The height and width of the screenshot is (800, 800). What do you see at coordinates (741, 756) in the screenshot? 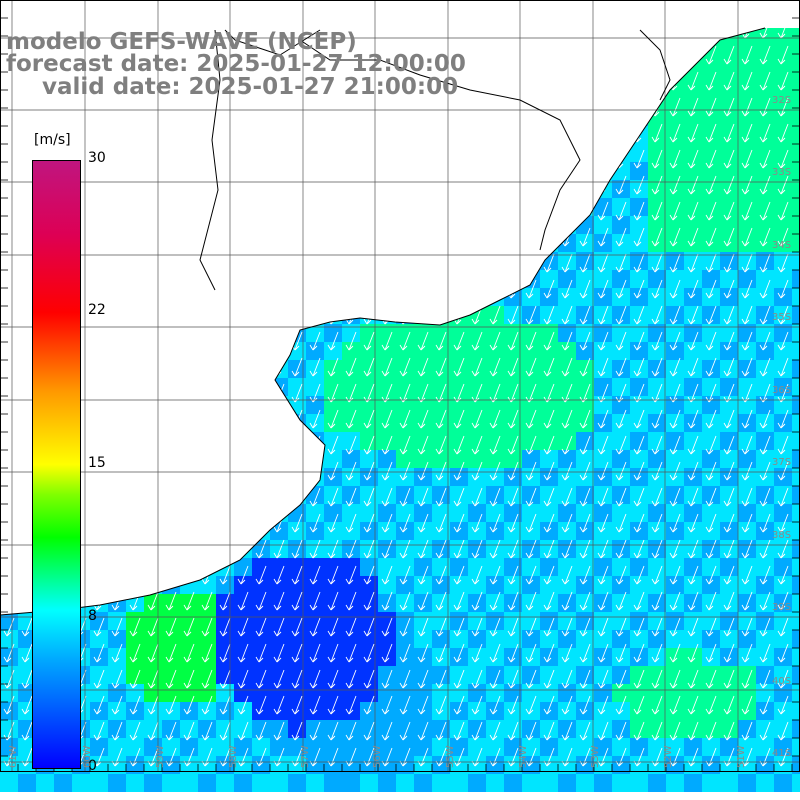
I see `lon-label-51w: 51W` at bounding box center [741, 756].